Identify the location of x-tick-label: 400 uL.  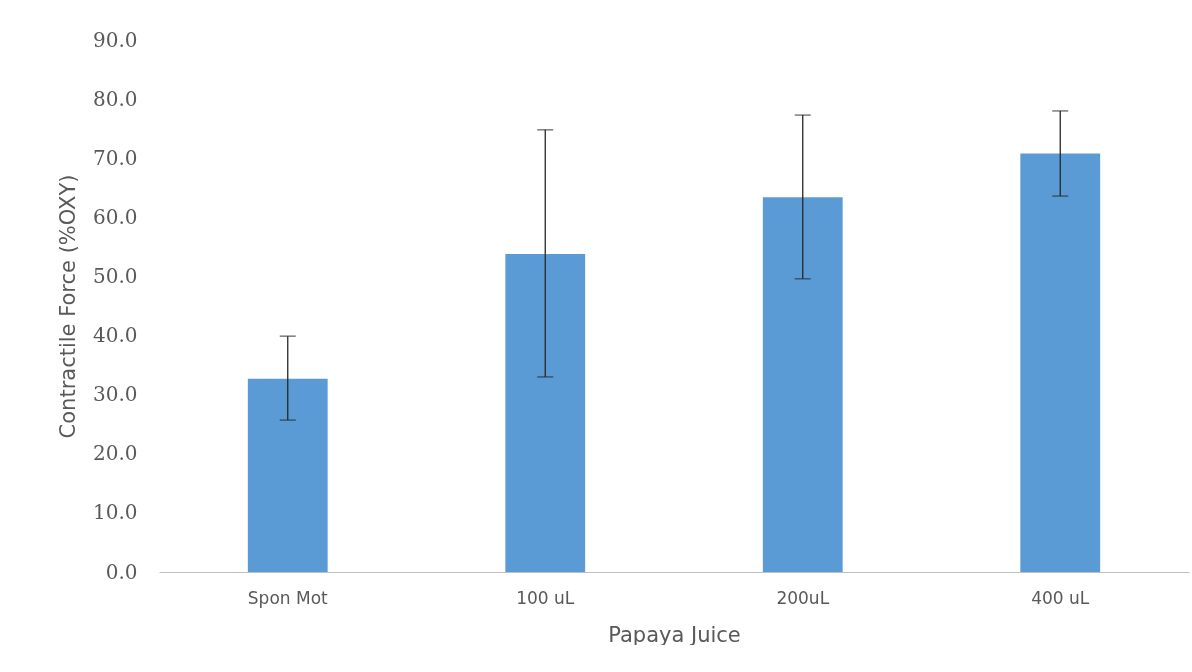
(1060, 597).